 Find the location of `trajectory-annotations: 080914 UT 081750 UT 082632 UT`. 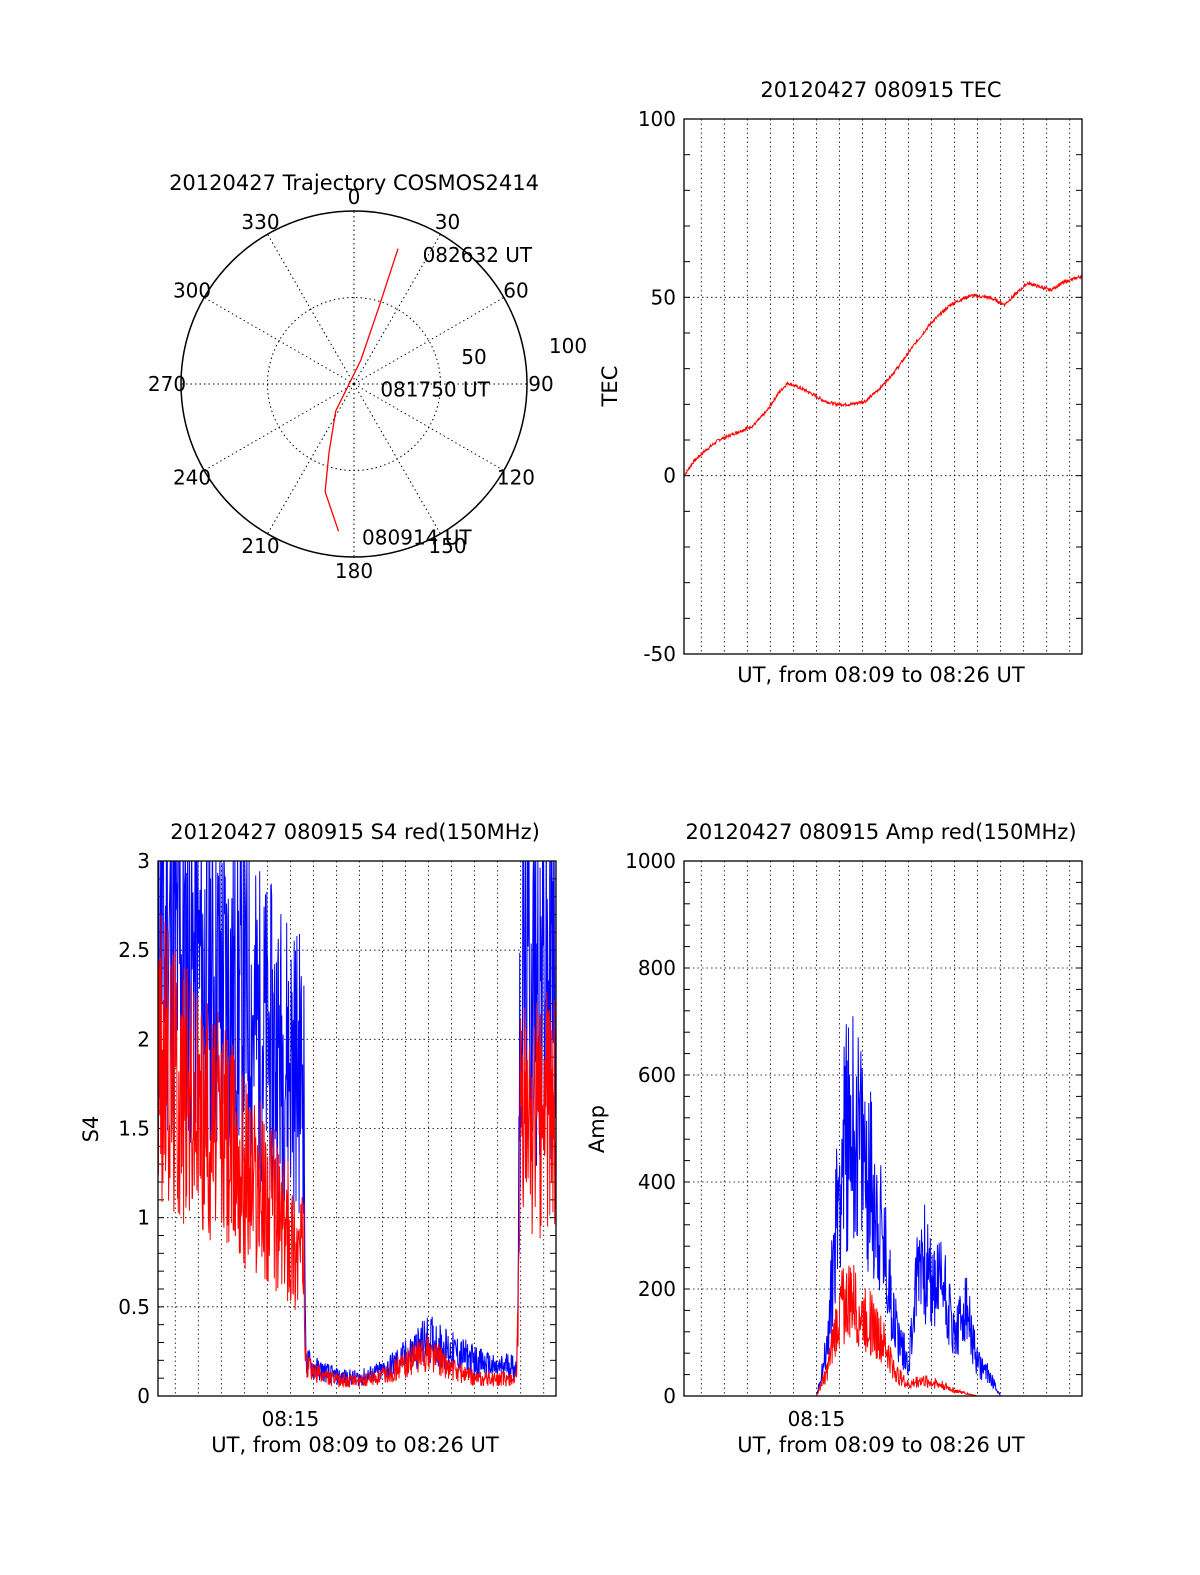

trajectory-annotations: 080914 UT 081750 UT 082632 UT is located at coordinates (447, 396).